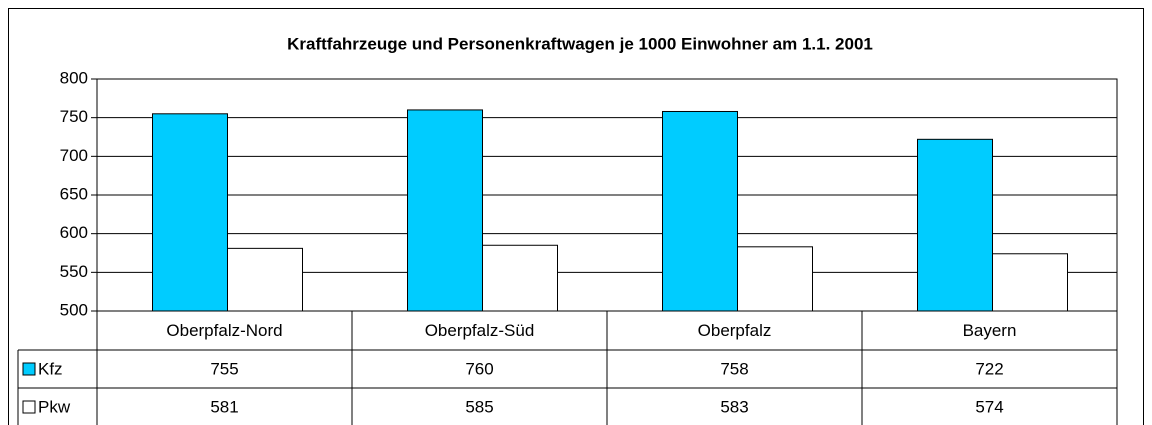 The width and height of the screenshot is (1152, 425). What do you see at coordinates (479, 368) in the screenshot?
I see `data-table-value: 760` at bounding box center [479, 368].